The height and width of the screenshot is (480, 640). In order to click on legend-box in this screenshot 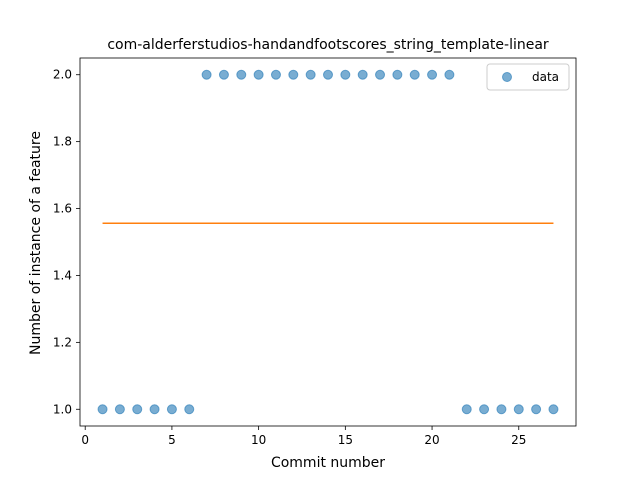, I will do `click(528, 77)`.